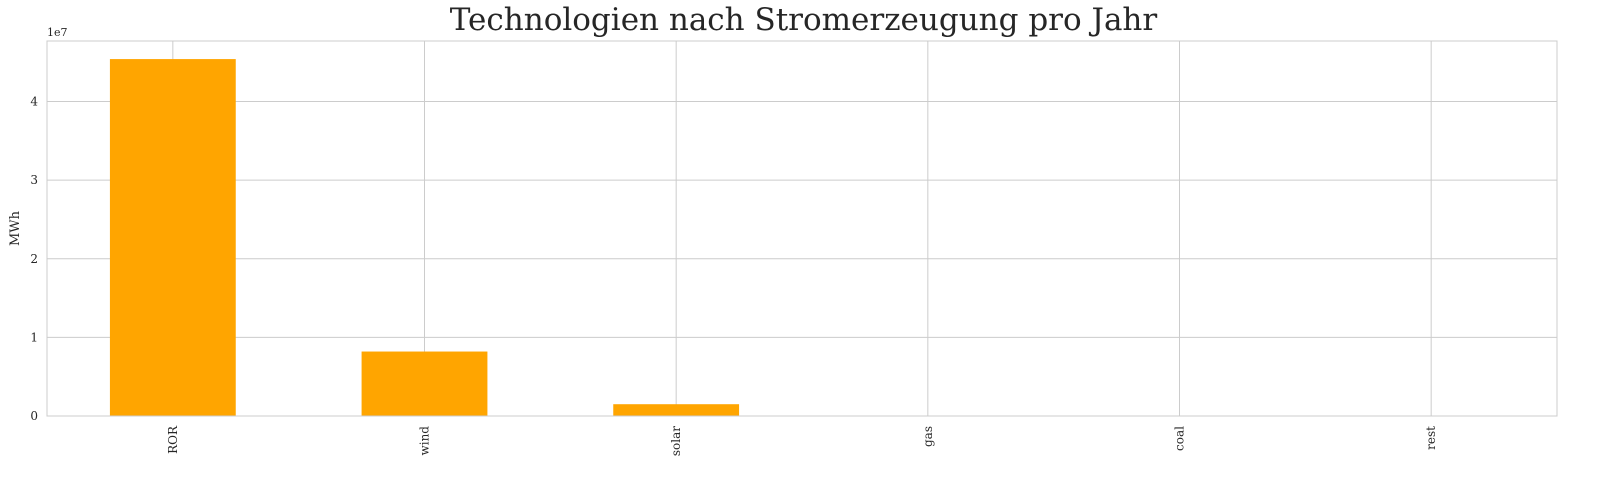  What do you see at coordinates (928, 436) in the screenshot?
I see `x-tick-label: gas` at bounding box center [928, 436].